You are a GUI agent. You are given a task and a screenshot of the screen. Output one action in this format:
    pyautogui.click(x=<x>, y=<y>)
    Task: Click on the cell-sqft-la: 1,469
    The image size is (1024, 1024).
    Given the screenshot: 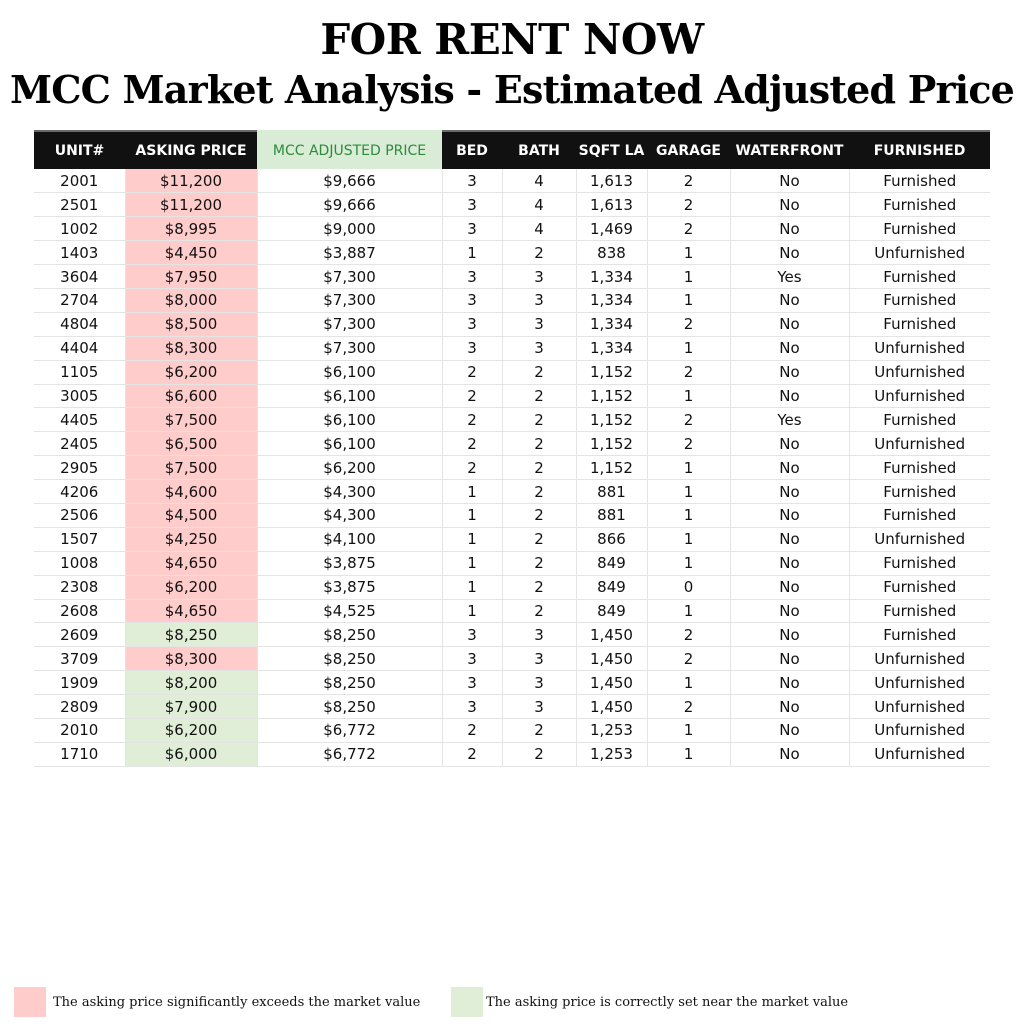 What is the action you would take?
    pyautogui.click(x=612, y=229)
    